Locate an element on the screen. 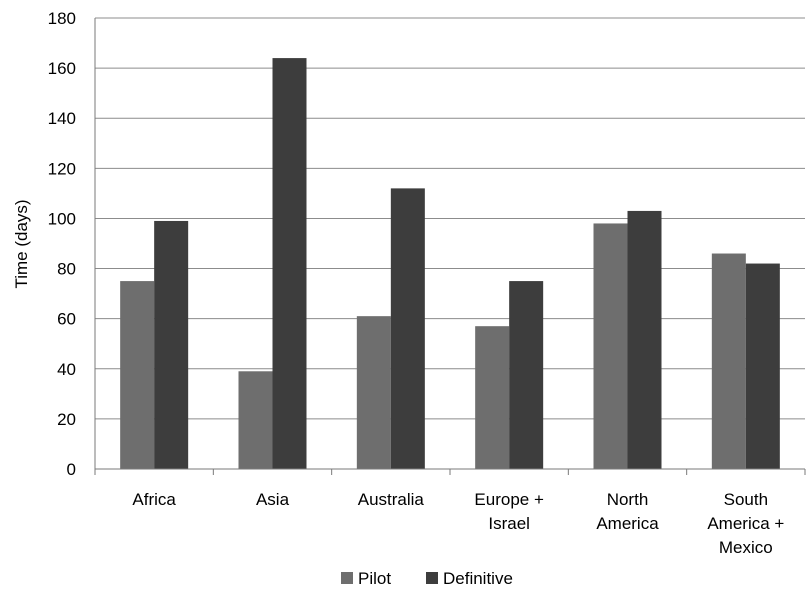 This screenshot has height=590, width=806. category-label: Australia is located at coordinates (391, 499).